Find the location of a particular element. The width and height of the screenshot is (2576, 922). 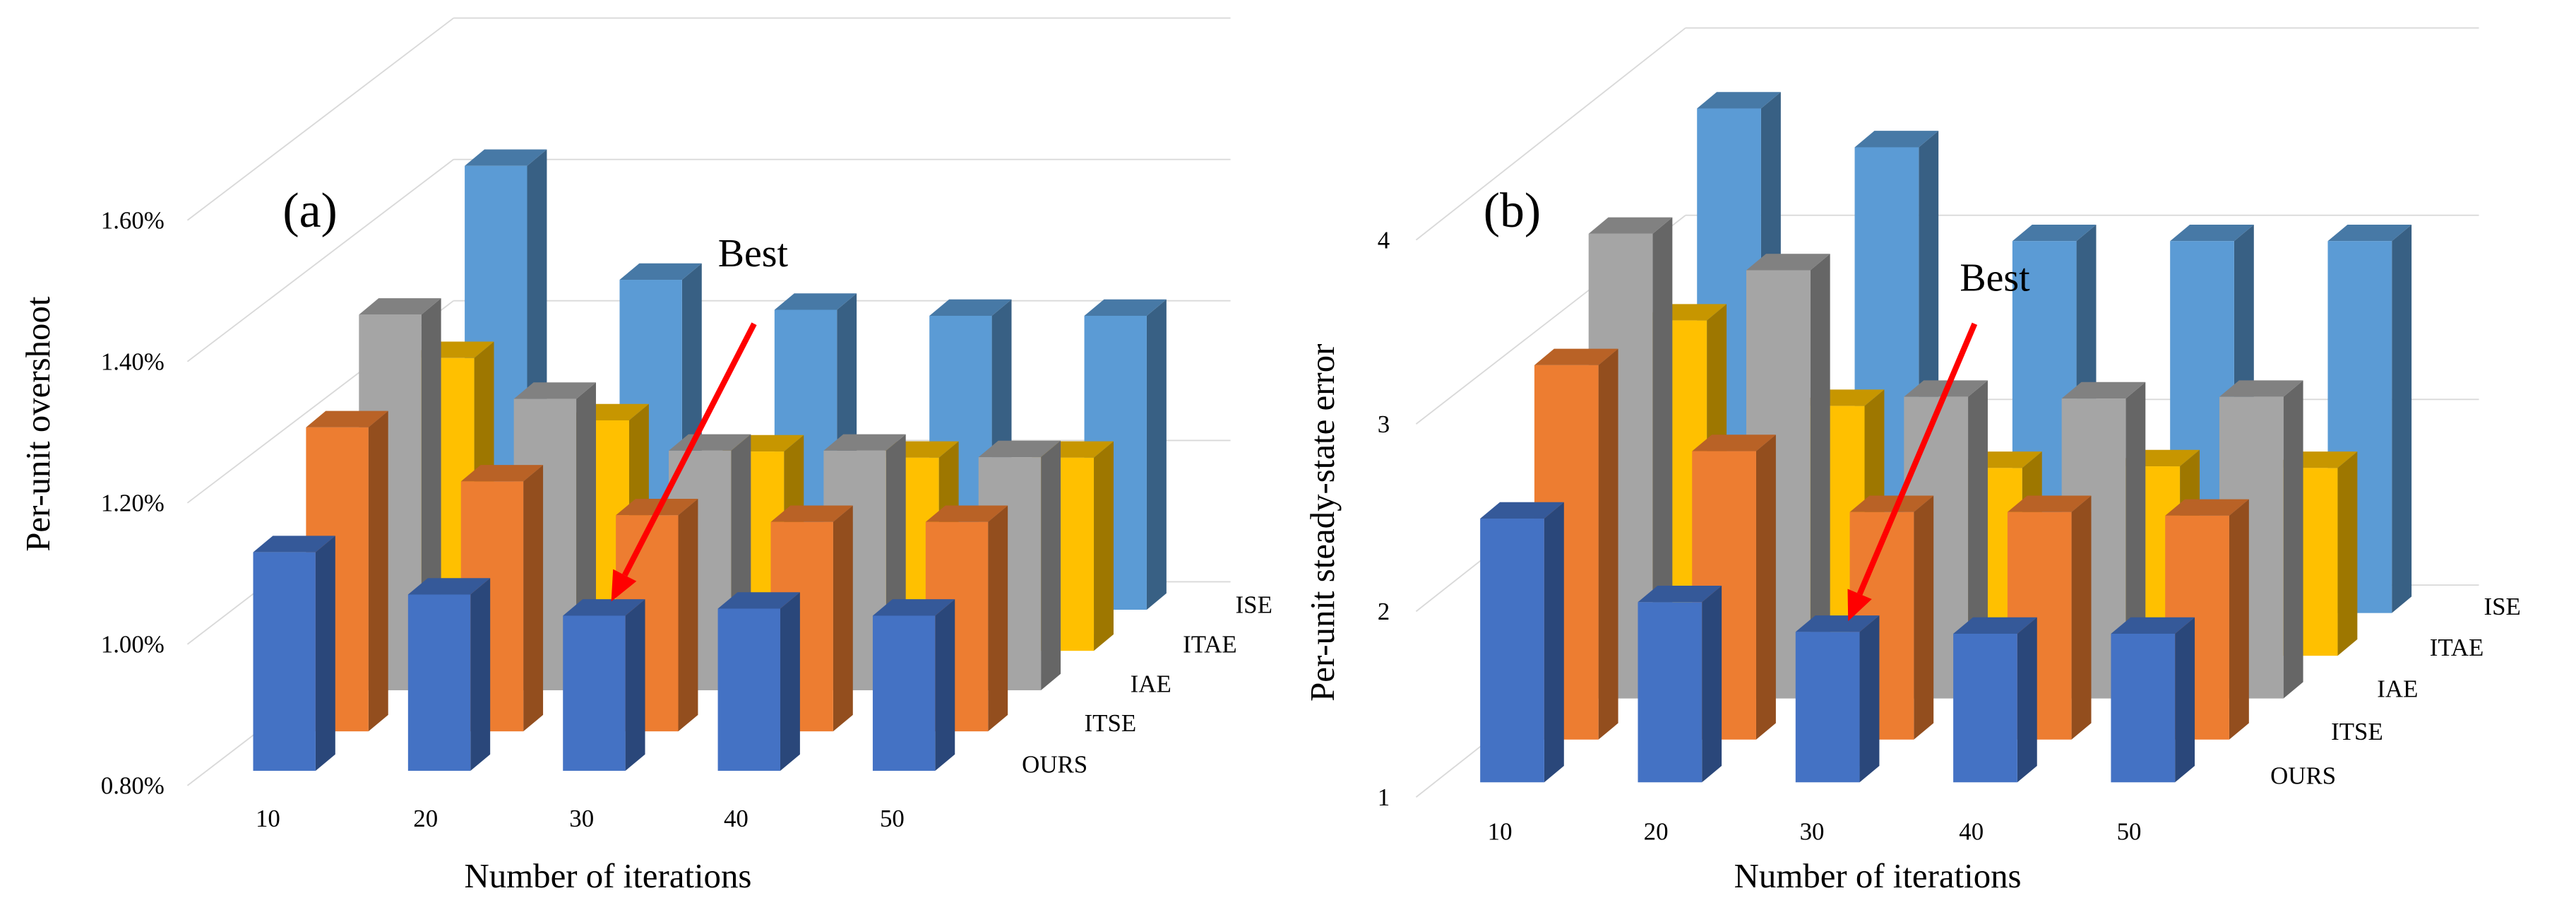

panel-label: (a) is located at coordinates (309, 211).